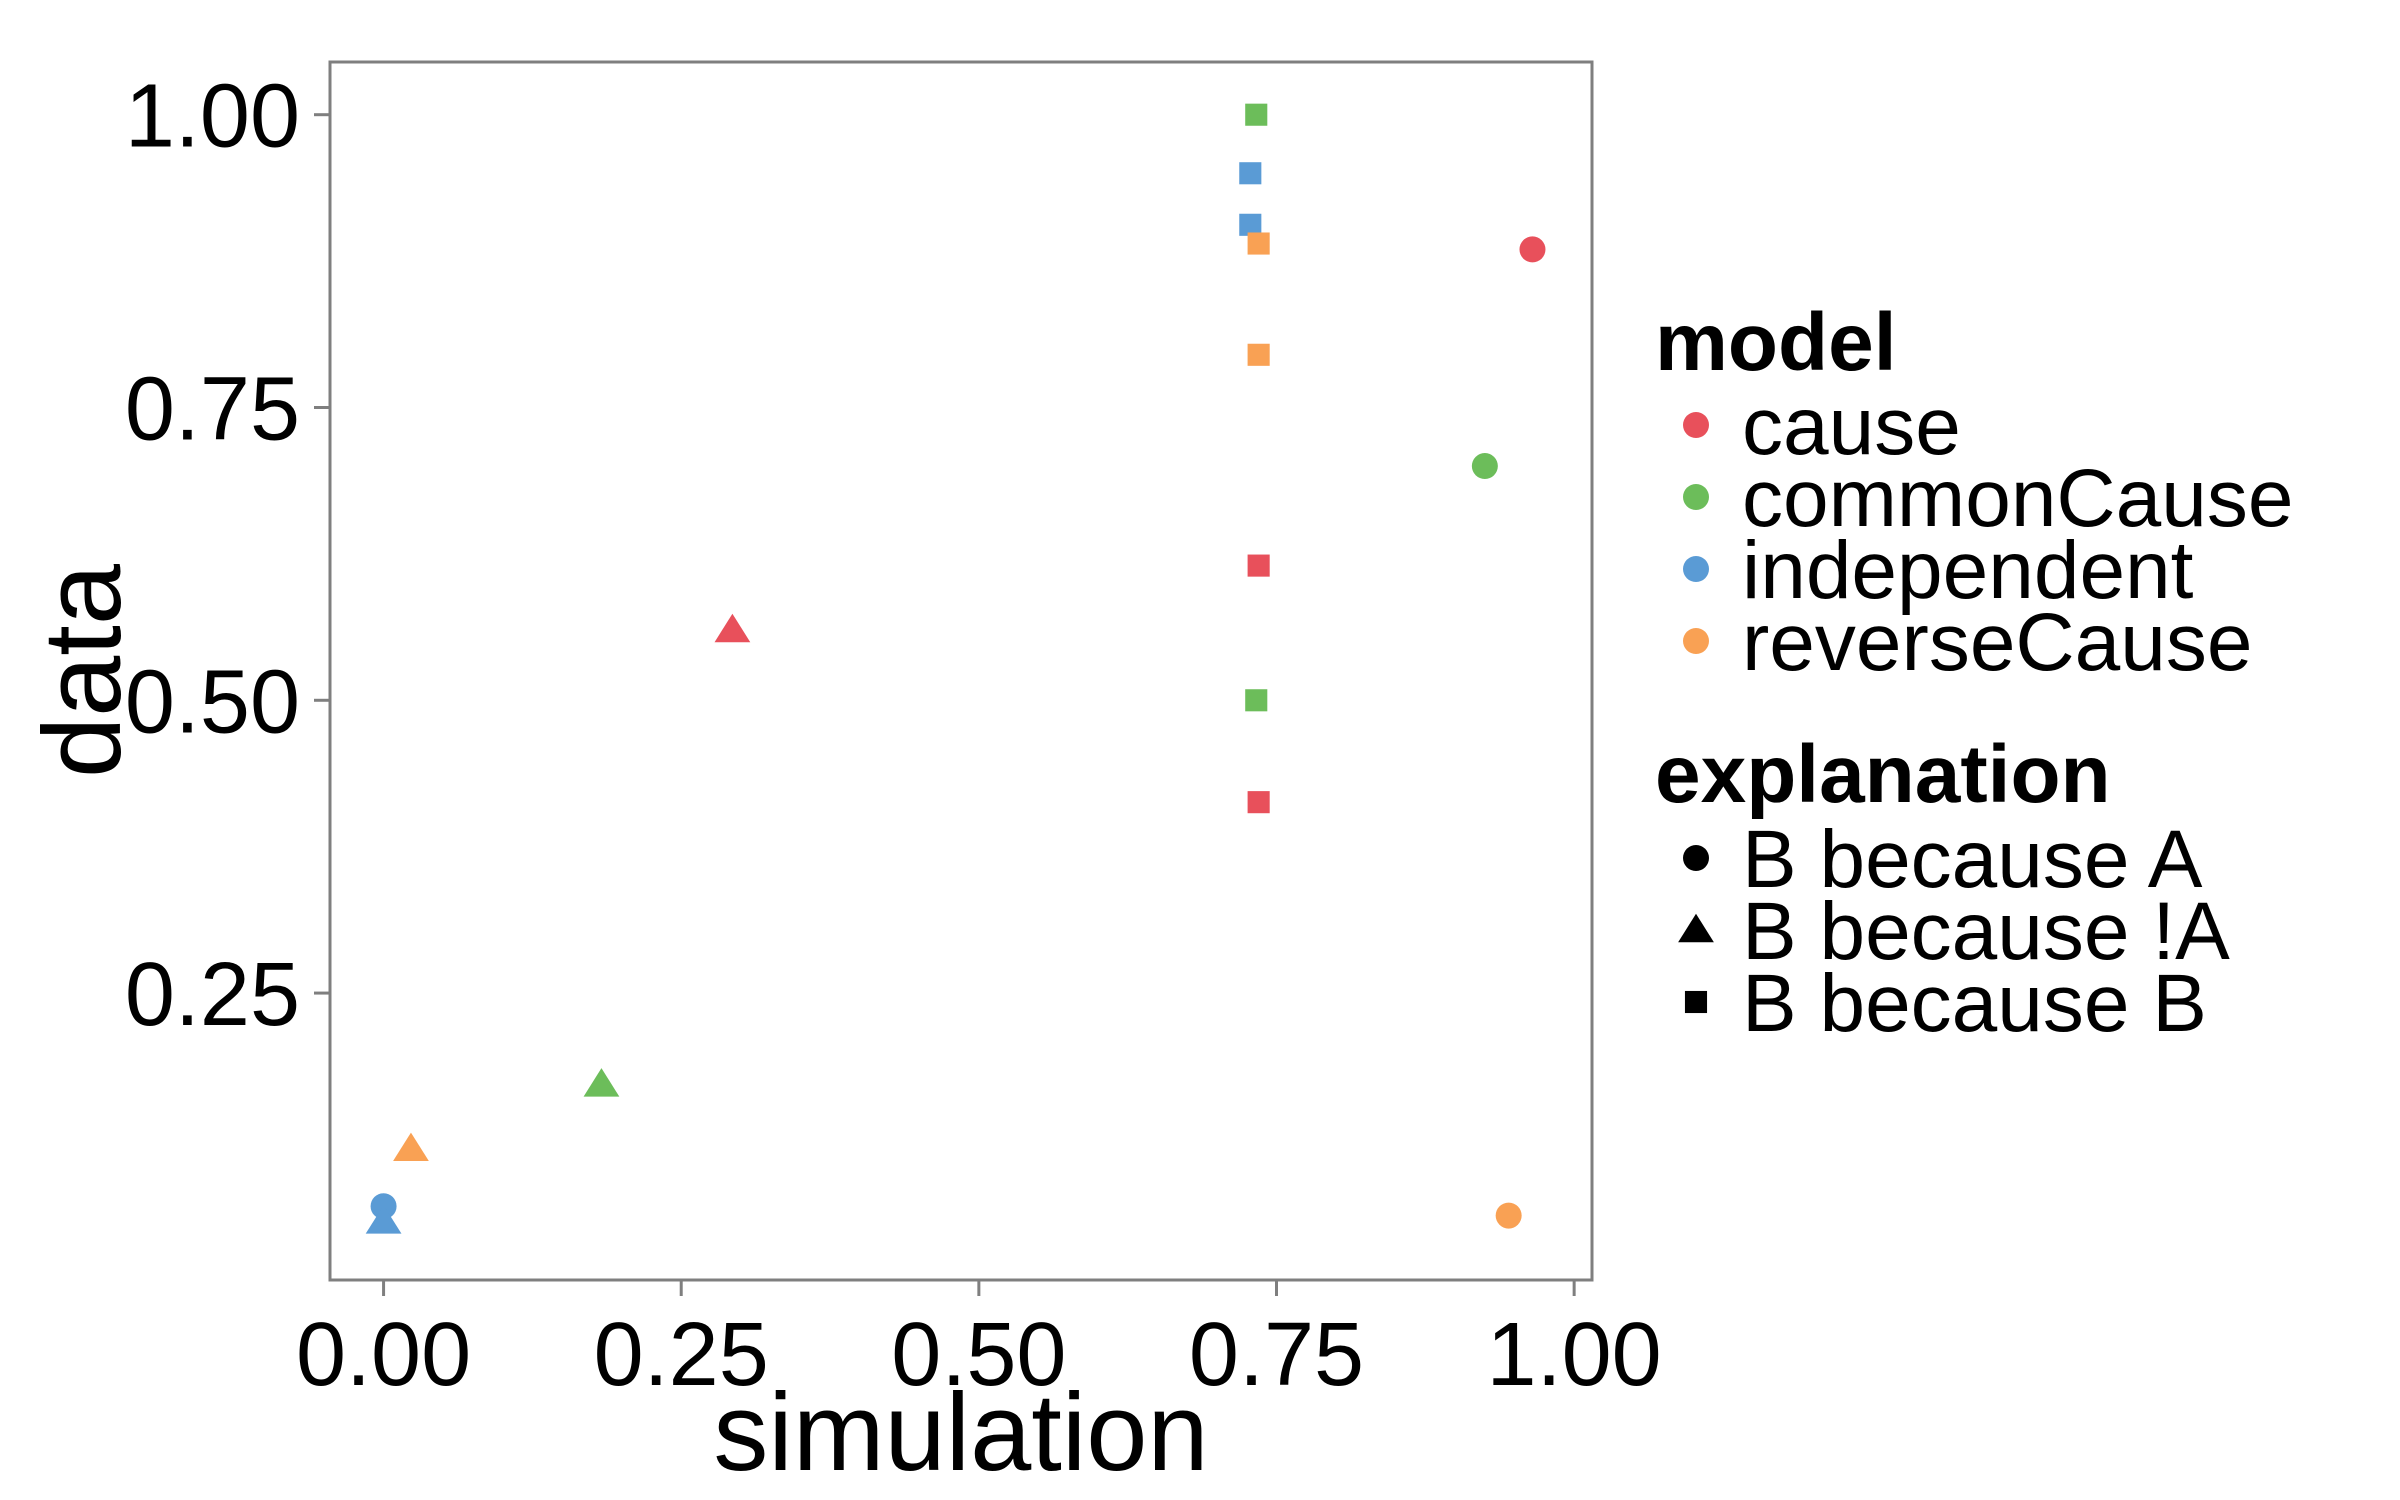 This screenshot has width=2400, height=1500. What do you see at coordinates (383, 1355) in the screenshot?
I see `x-tick-label: 0.00` at bounding box center [383, 1355].